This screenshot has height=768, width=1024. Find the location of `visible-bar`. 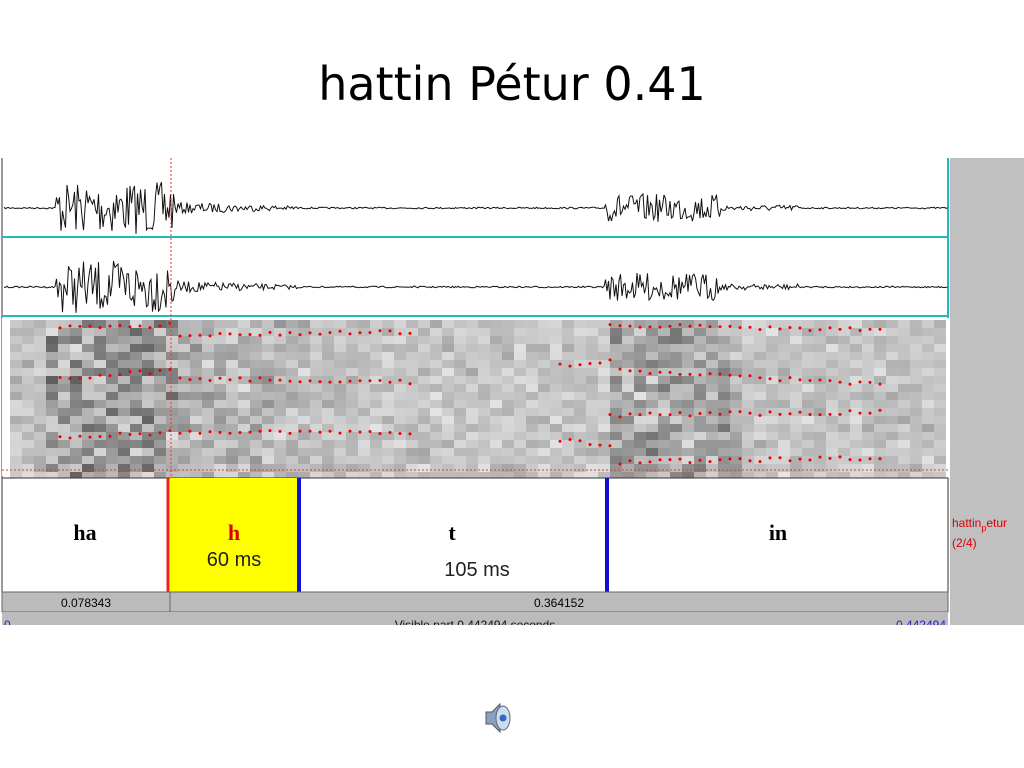

visible-bar is located at coordinates (475, 618).